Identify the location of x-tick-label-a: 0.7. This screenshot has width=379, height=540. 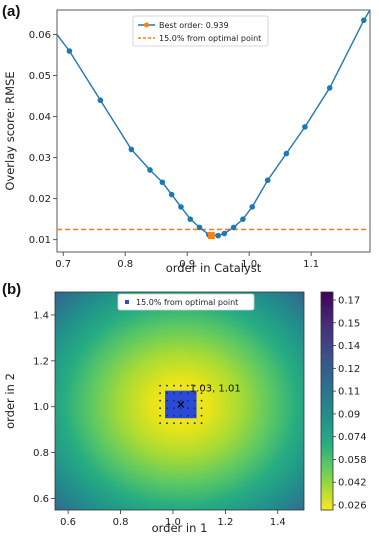
(63, 264).